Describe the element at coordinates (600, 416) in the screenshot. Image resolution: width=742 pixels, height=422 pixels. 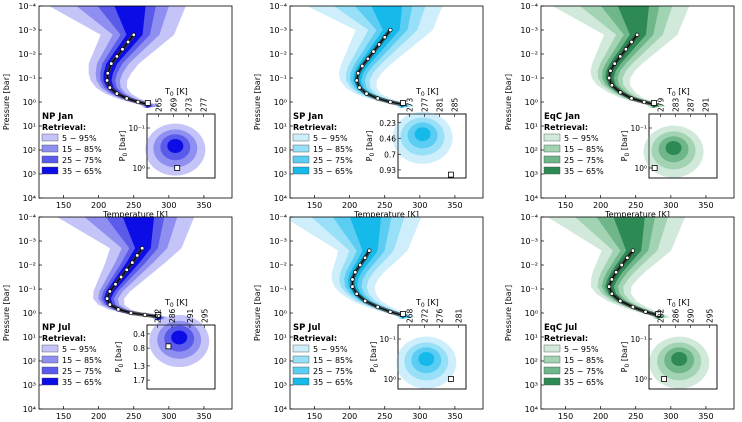
I see `x-tick-label: 200` at that location.